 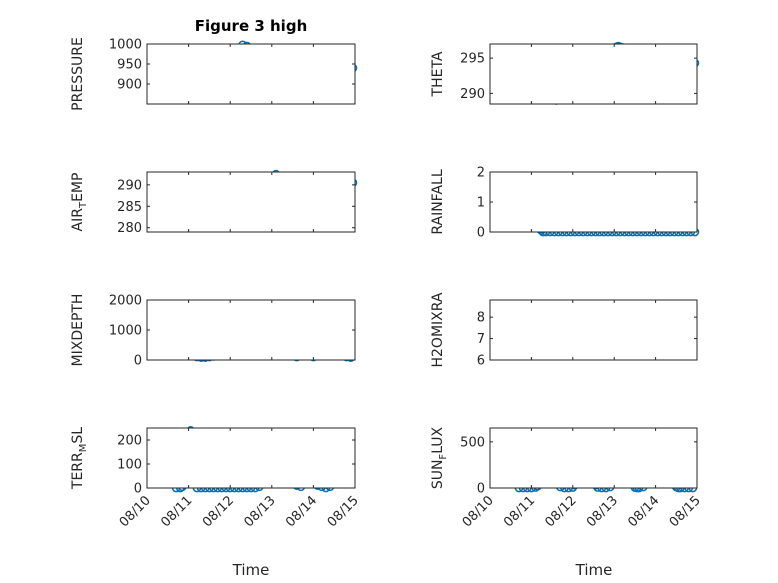 I want to click on y-axis-label-main: MIXDEPTH, so click(x=78, y=330).